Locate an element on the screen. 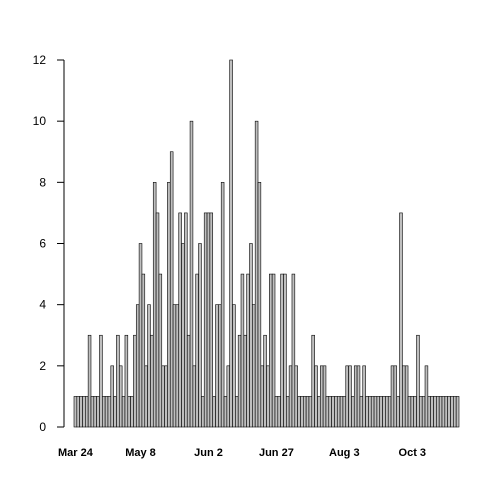 The image size is (504, 504). x-tick-label: Oct 3 is located at coordinates (413, 453).